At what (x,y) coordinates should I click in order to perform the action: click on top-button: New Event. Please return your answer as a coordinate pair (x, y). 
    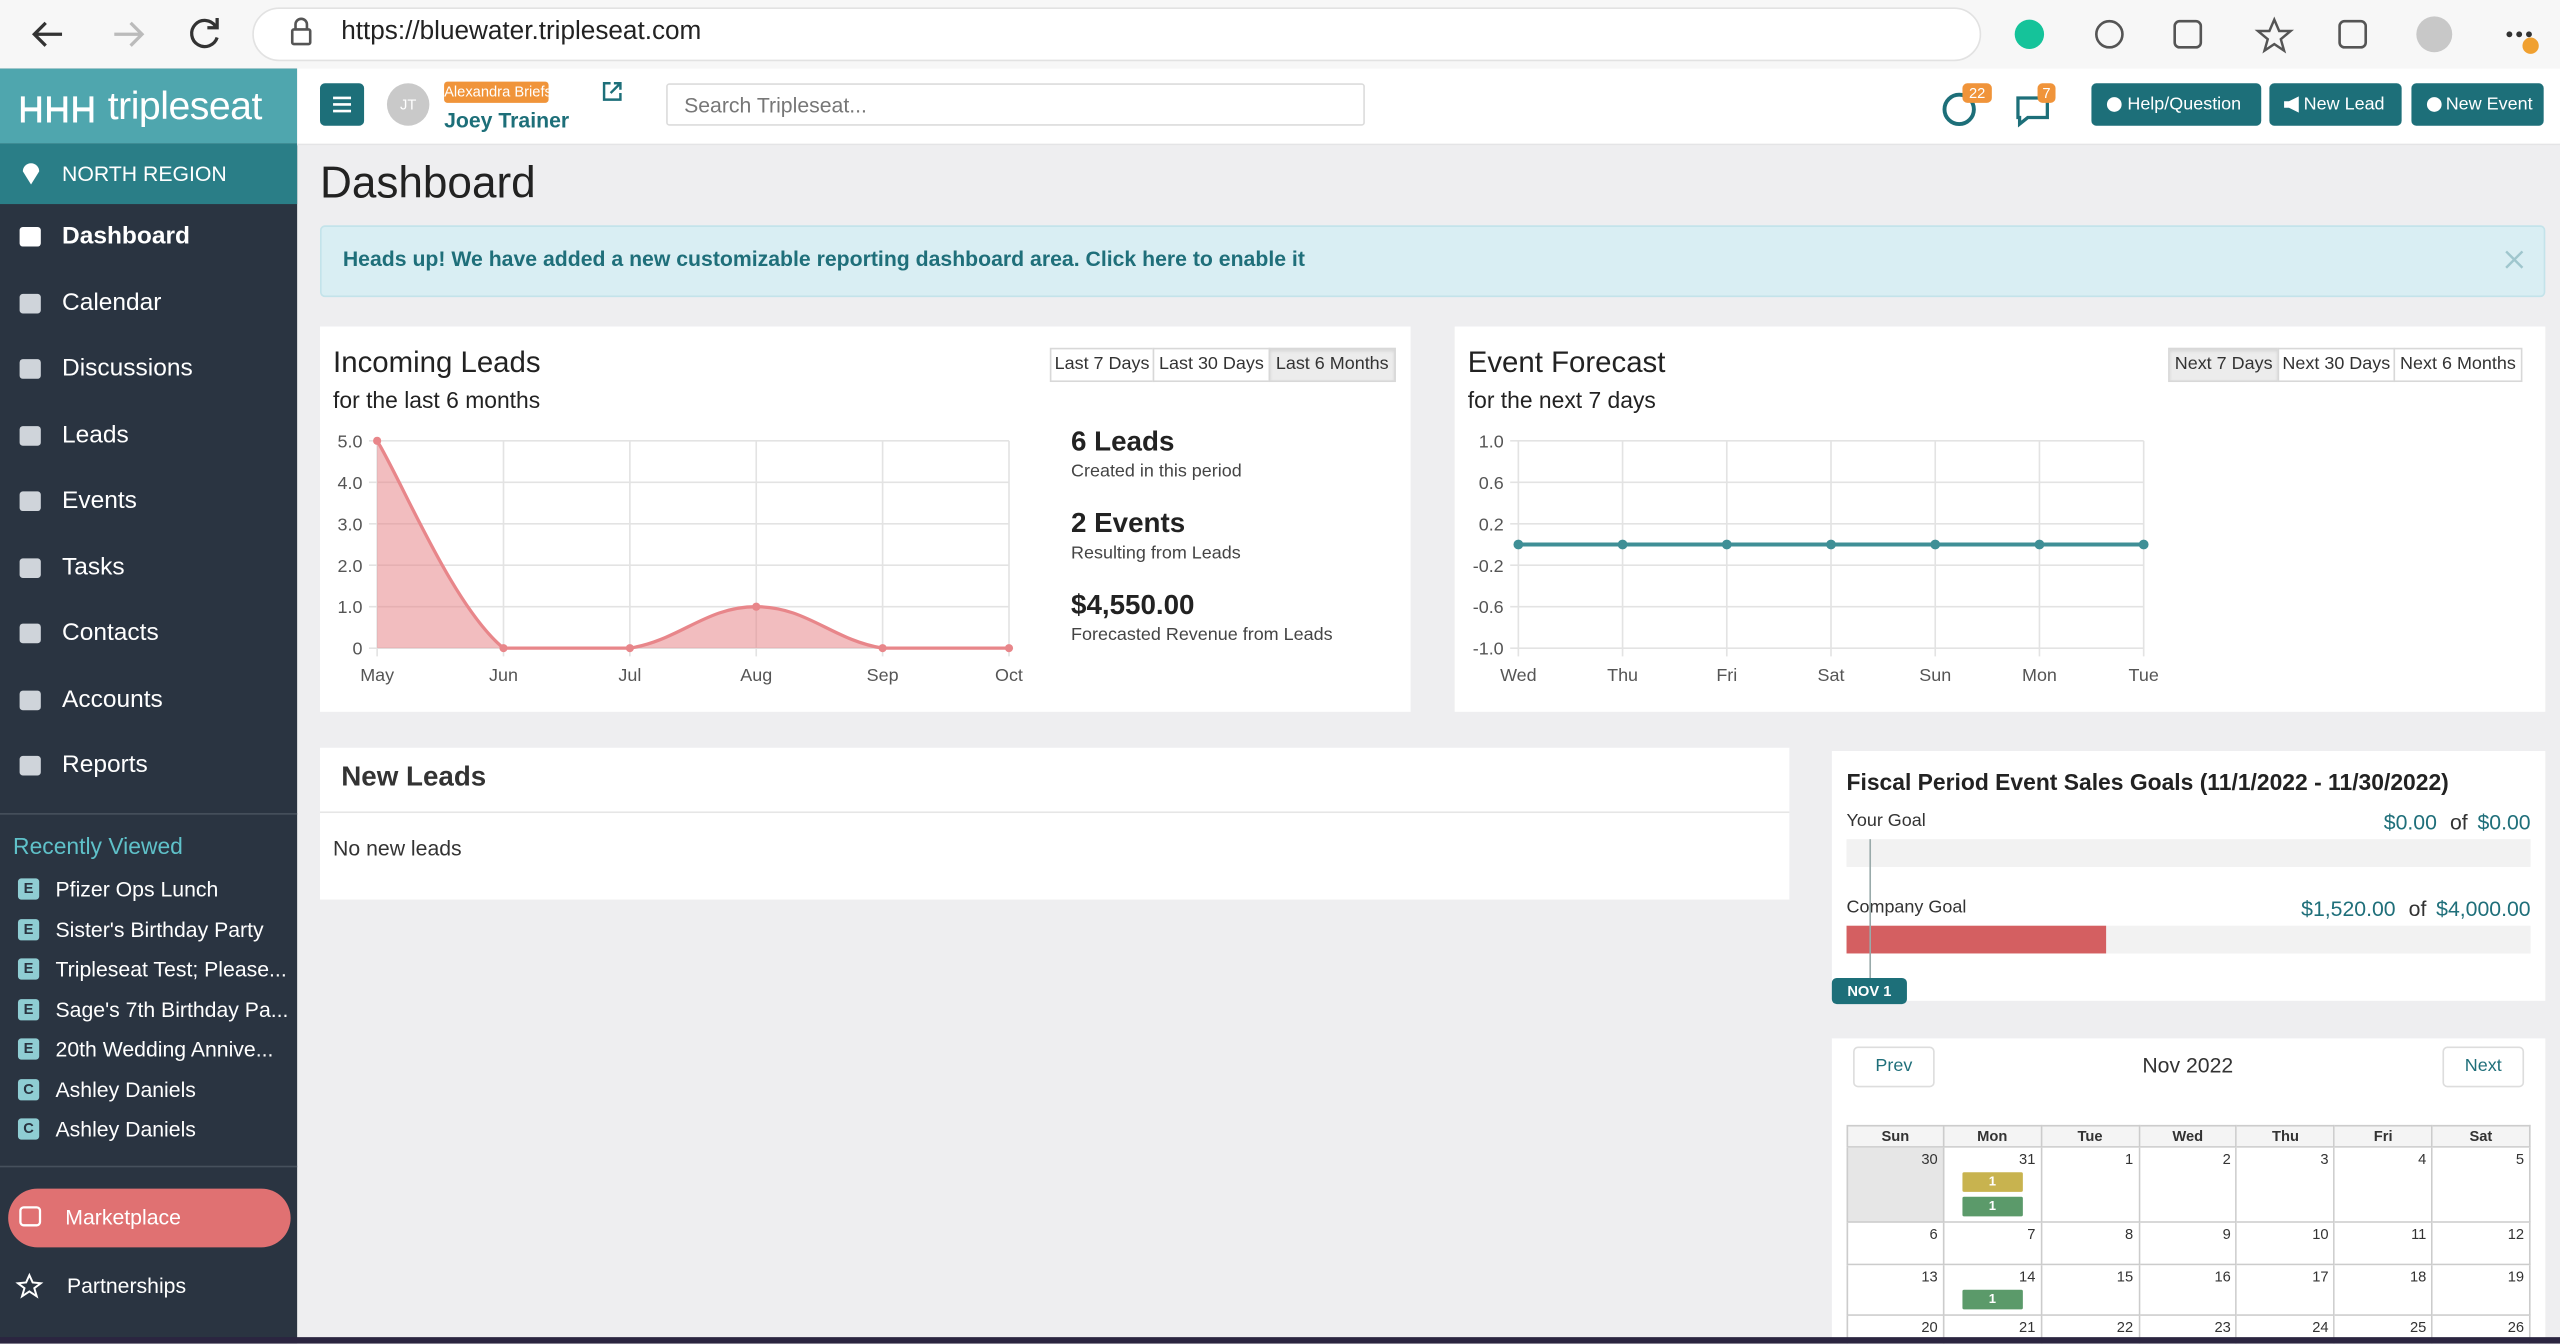
    Looking at the image, I should click on (2477, 104).